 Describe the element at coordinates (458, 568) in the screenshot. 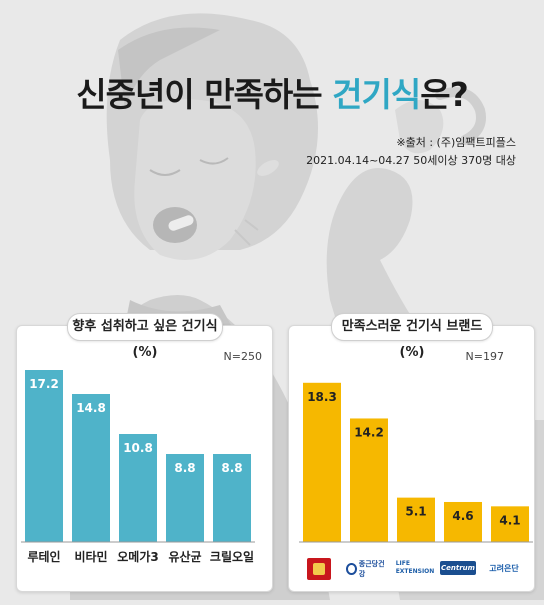

I see `centrum-logo-icon: Centrum` at that location.